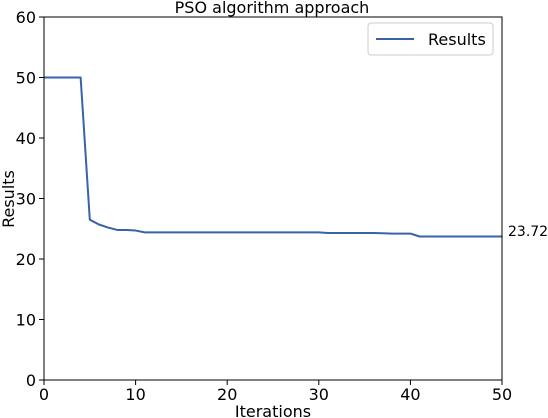  I want to click on y-tick-label: 0, so click(31, 380).